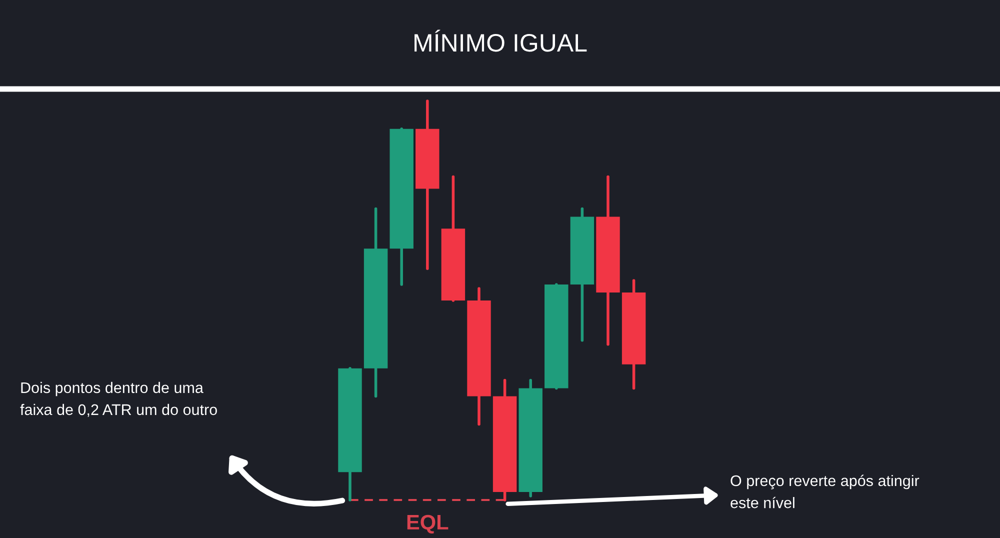  I want to click on text: Dois pontos dentro de uma faixa de 0,2 ATR um do outro, so click(118, 399).